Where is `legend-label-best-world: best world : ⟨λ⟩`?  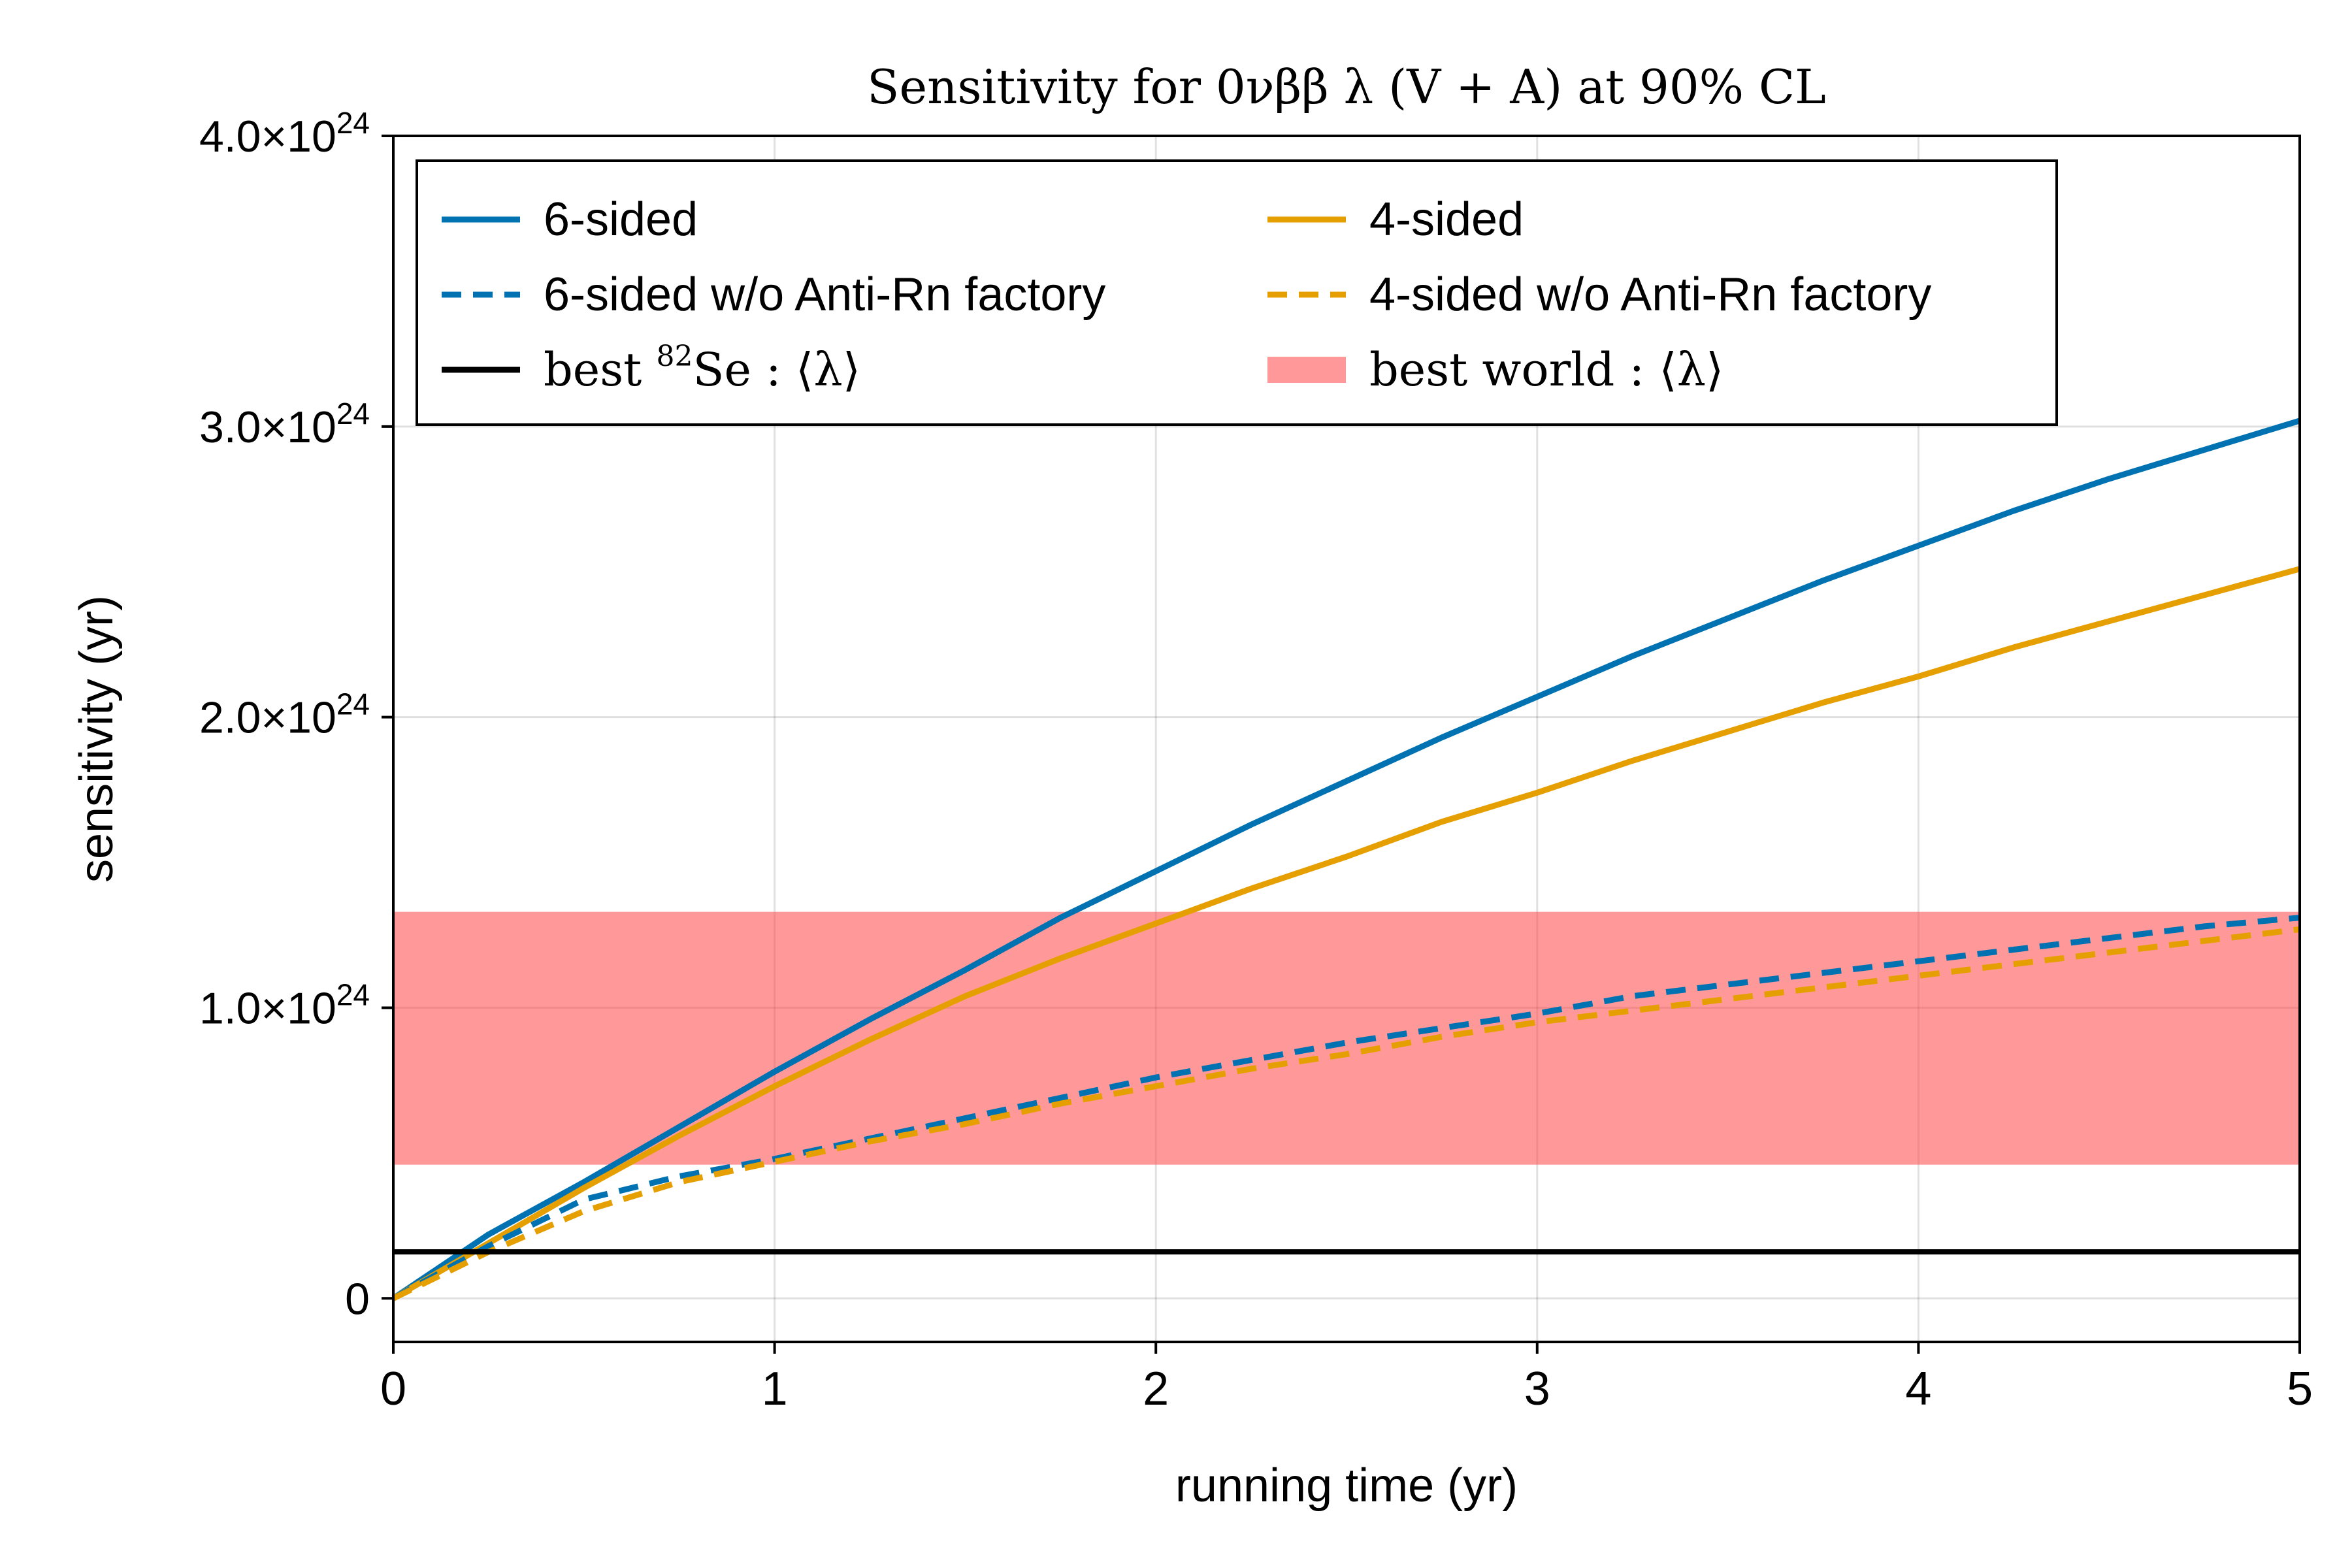
legend-label-best-world: best world : ⟨λ⟩ is located at coordinates (1546, 370).